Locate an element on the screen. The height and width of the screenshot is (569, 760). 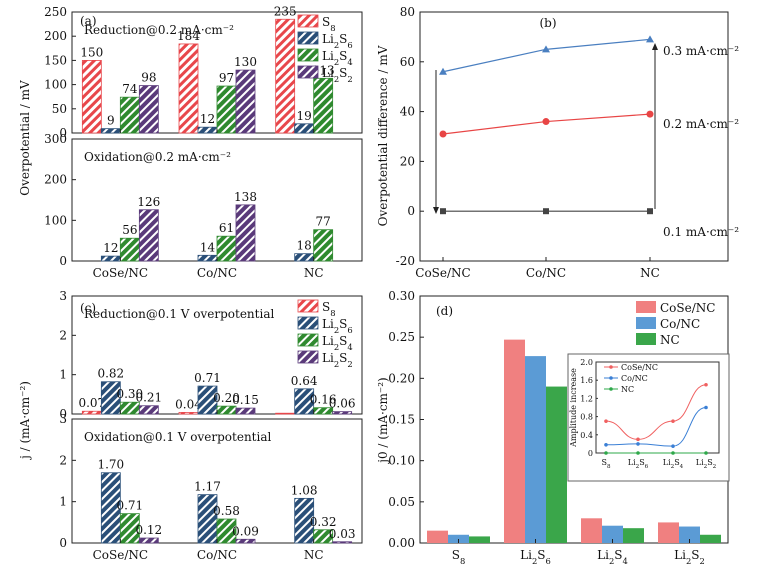
data-label: 0.21 is located at coordinates (148, 398).